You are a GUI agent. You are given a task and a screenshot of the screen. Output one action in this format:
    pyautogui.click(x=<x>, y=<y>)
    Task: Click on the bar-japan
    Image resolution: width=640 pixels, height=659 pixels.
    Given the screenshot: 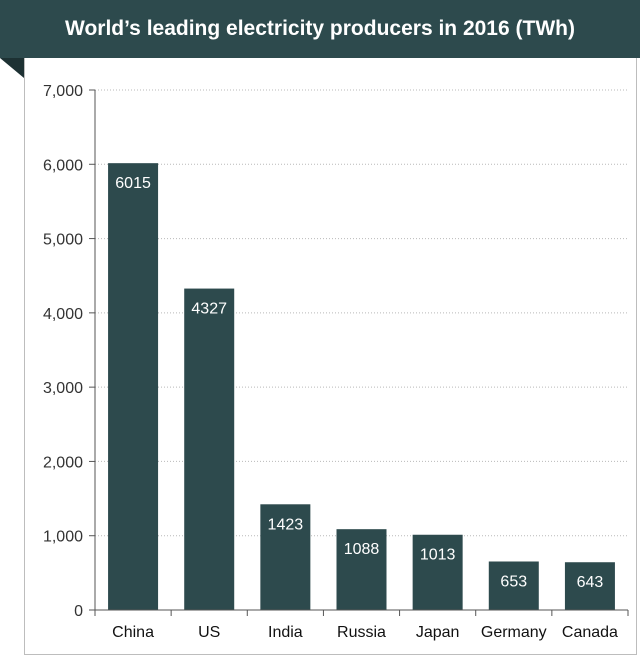 What is the action you would take?
    pyautogui.click(x=437, y=572)
    